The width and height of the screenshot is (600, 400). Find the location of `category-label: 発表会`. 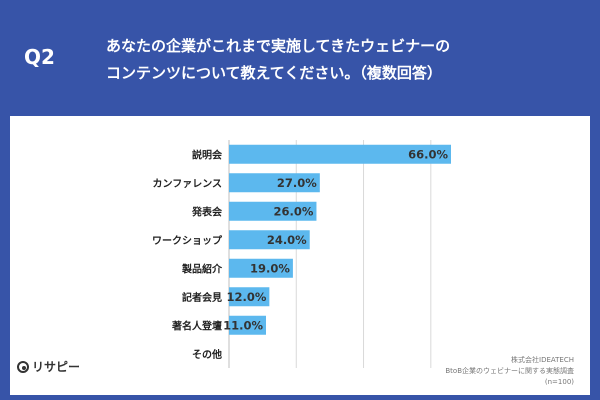

category-label: 発表会 is located at coordinates (206, 211).